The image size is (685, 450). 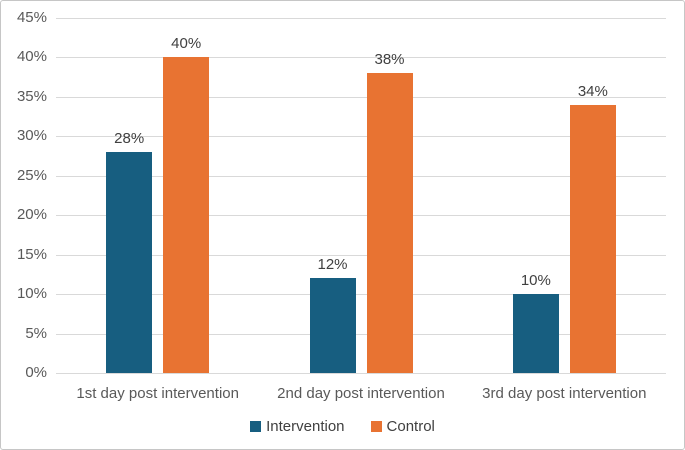 I want to click on legend-label-intervention: Intervention, so click(x=305, y=426).